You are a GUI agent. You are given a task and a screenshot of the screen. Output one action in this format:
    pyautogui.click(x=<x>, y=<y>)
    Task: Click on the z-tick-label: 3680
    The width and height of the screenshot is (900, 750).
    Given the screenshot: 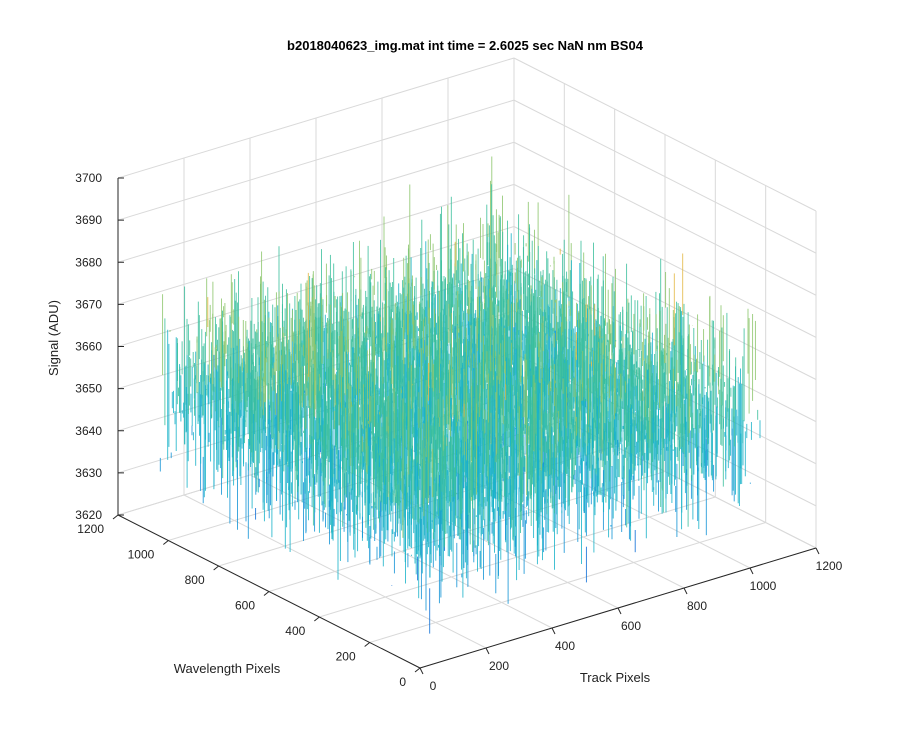 What is the action you would take?
    pyautogui.click(x=88, y=262)
    